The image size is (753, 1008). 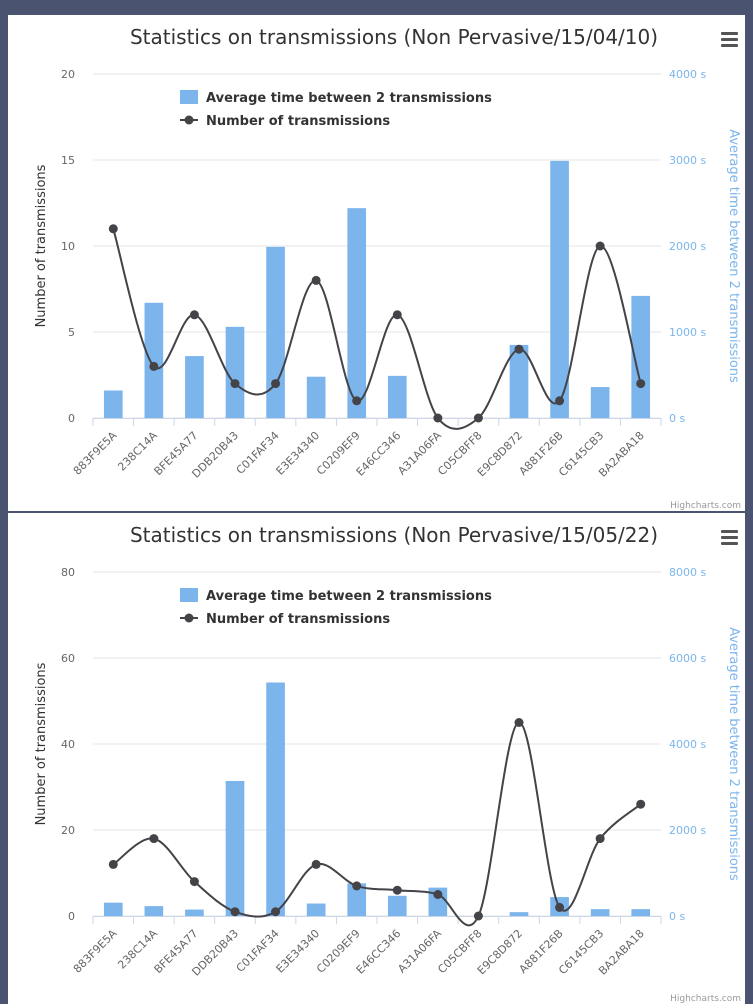 I want to click on legend-label: Average time between 2 transmissions, so click(x=349, y=98).